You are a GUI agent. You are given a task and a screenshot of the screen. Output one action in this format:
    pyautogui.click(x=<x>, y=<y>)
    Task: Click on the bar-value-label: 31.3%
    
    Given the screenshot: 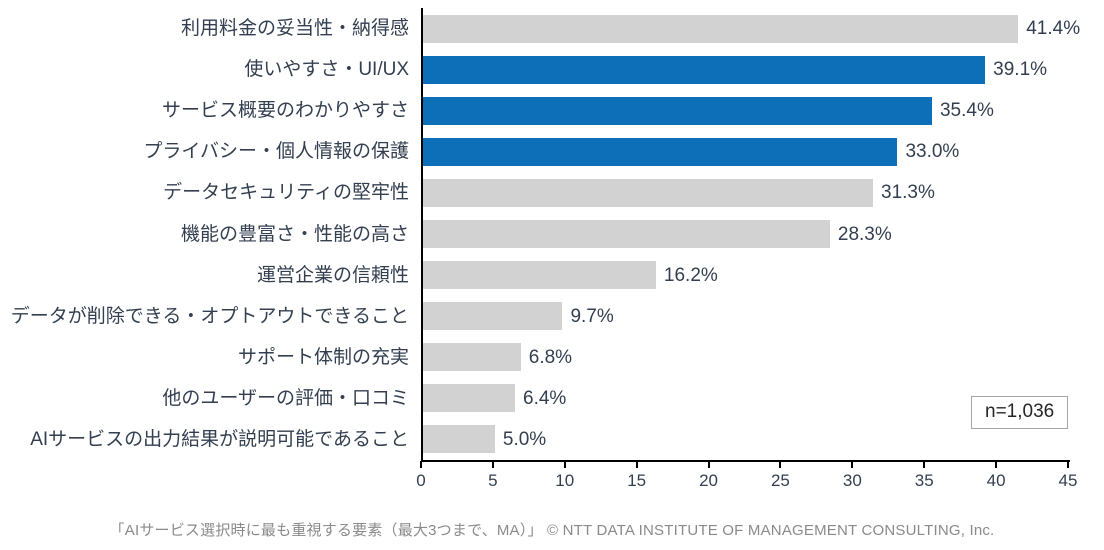 What is the action you would take?
    pyautogui.click(x=908, y=193)
    